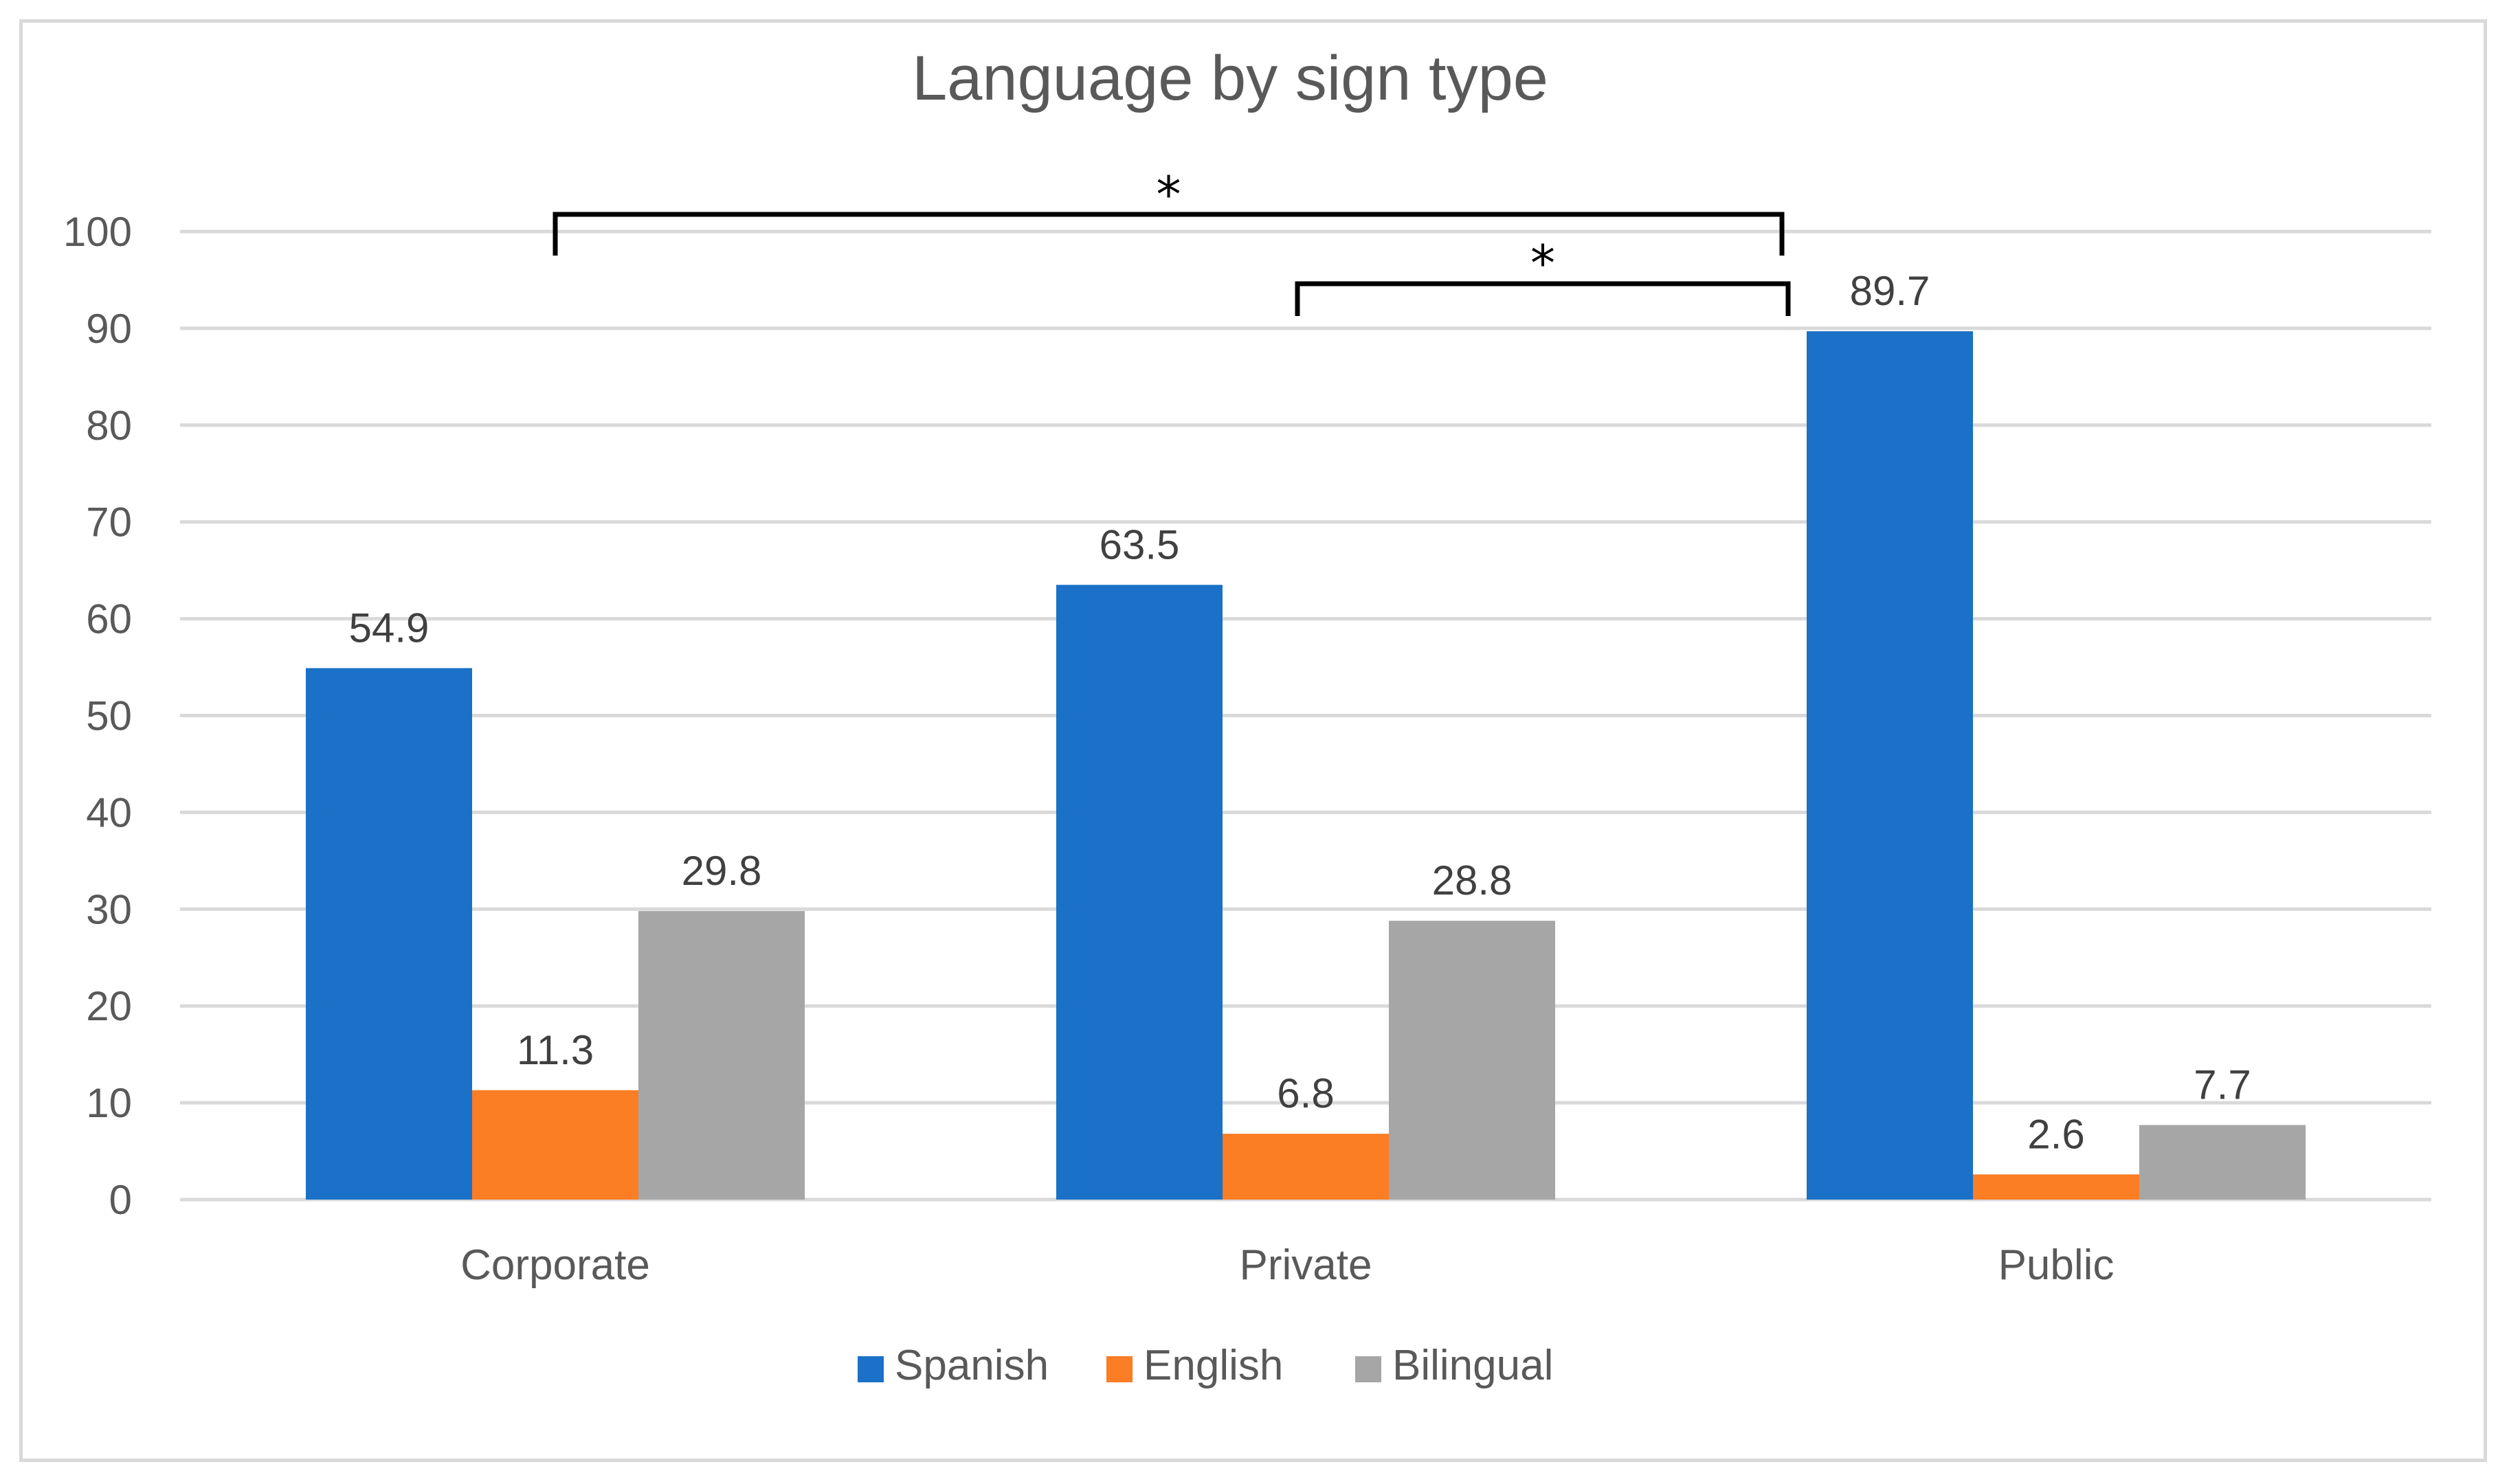 The width and height of the screenshot is (2509, 1484). Describe the element at coordinates (1140, 544) in the screenshot. I see `data-label-private-spanish: 63.5` at that location.